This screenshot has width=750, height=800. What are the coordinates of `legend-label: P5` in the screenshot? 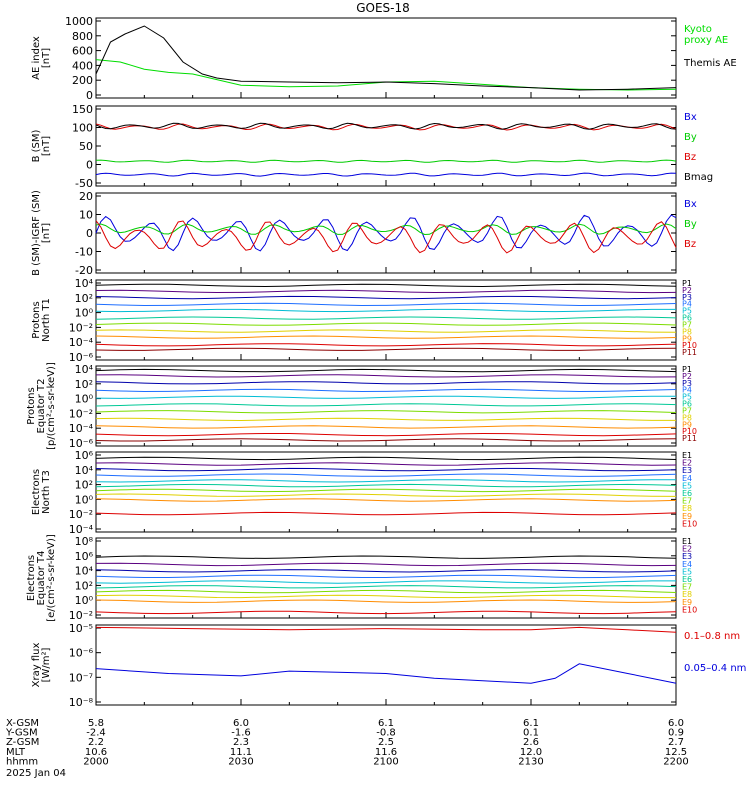 It's located at (687, 397).